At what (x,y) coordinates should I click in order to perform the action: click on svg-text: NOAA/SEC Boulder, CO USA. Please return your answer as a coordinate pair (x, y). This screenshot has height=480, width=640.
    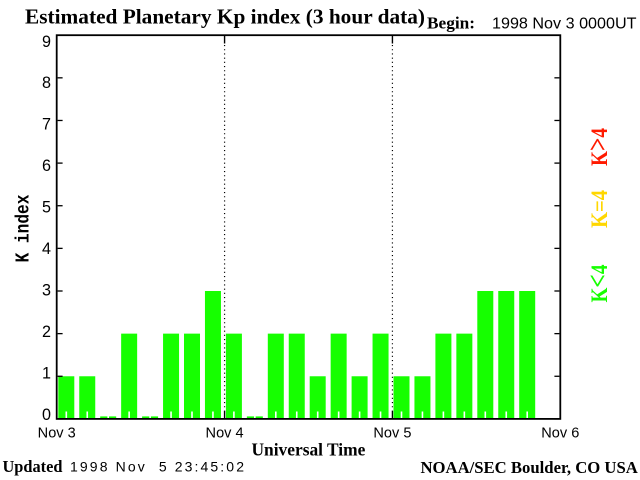
    Looking at the image, I should click on (529, 467).